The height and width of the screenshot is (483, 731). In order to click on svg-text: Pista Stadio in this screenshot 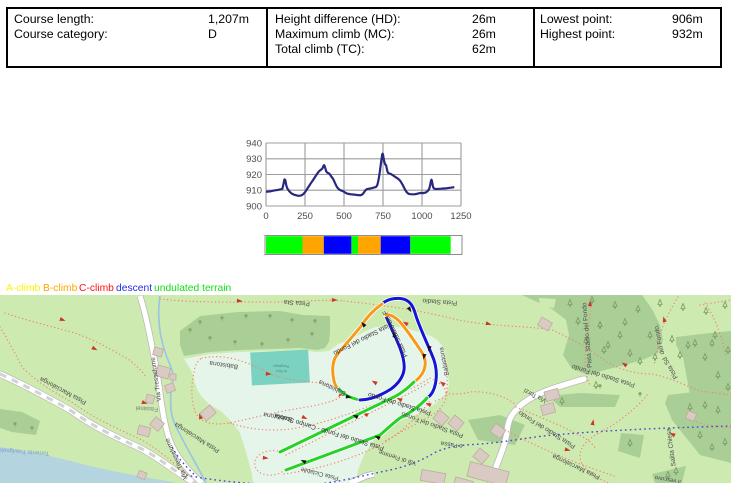, I will do `click(439, 301)`.